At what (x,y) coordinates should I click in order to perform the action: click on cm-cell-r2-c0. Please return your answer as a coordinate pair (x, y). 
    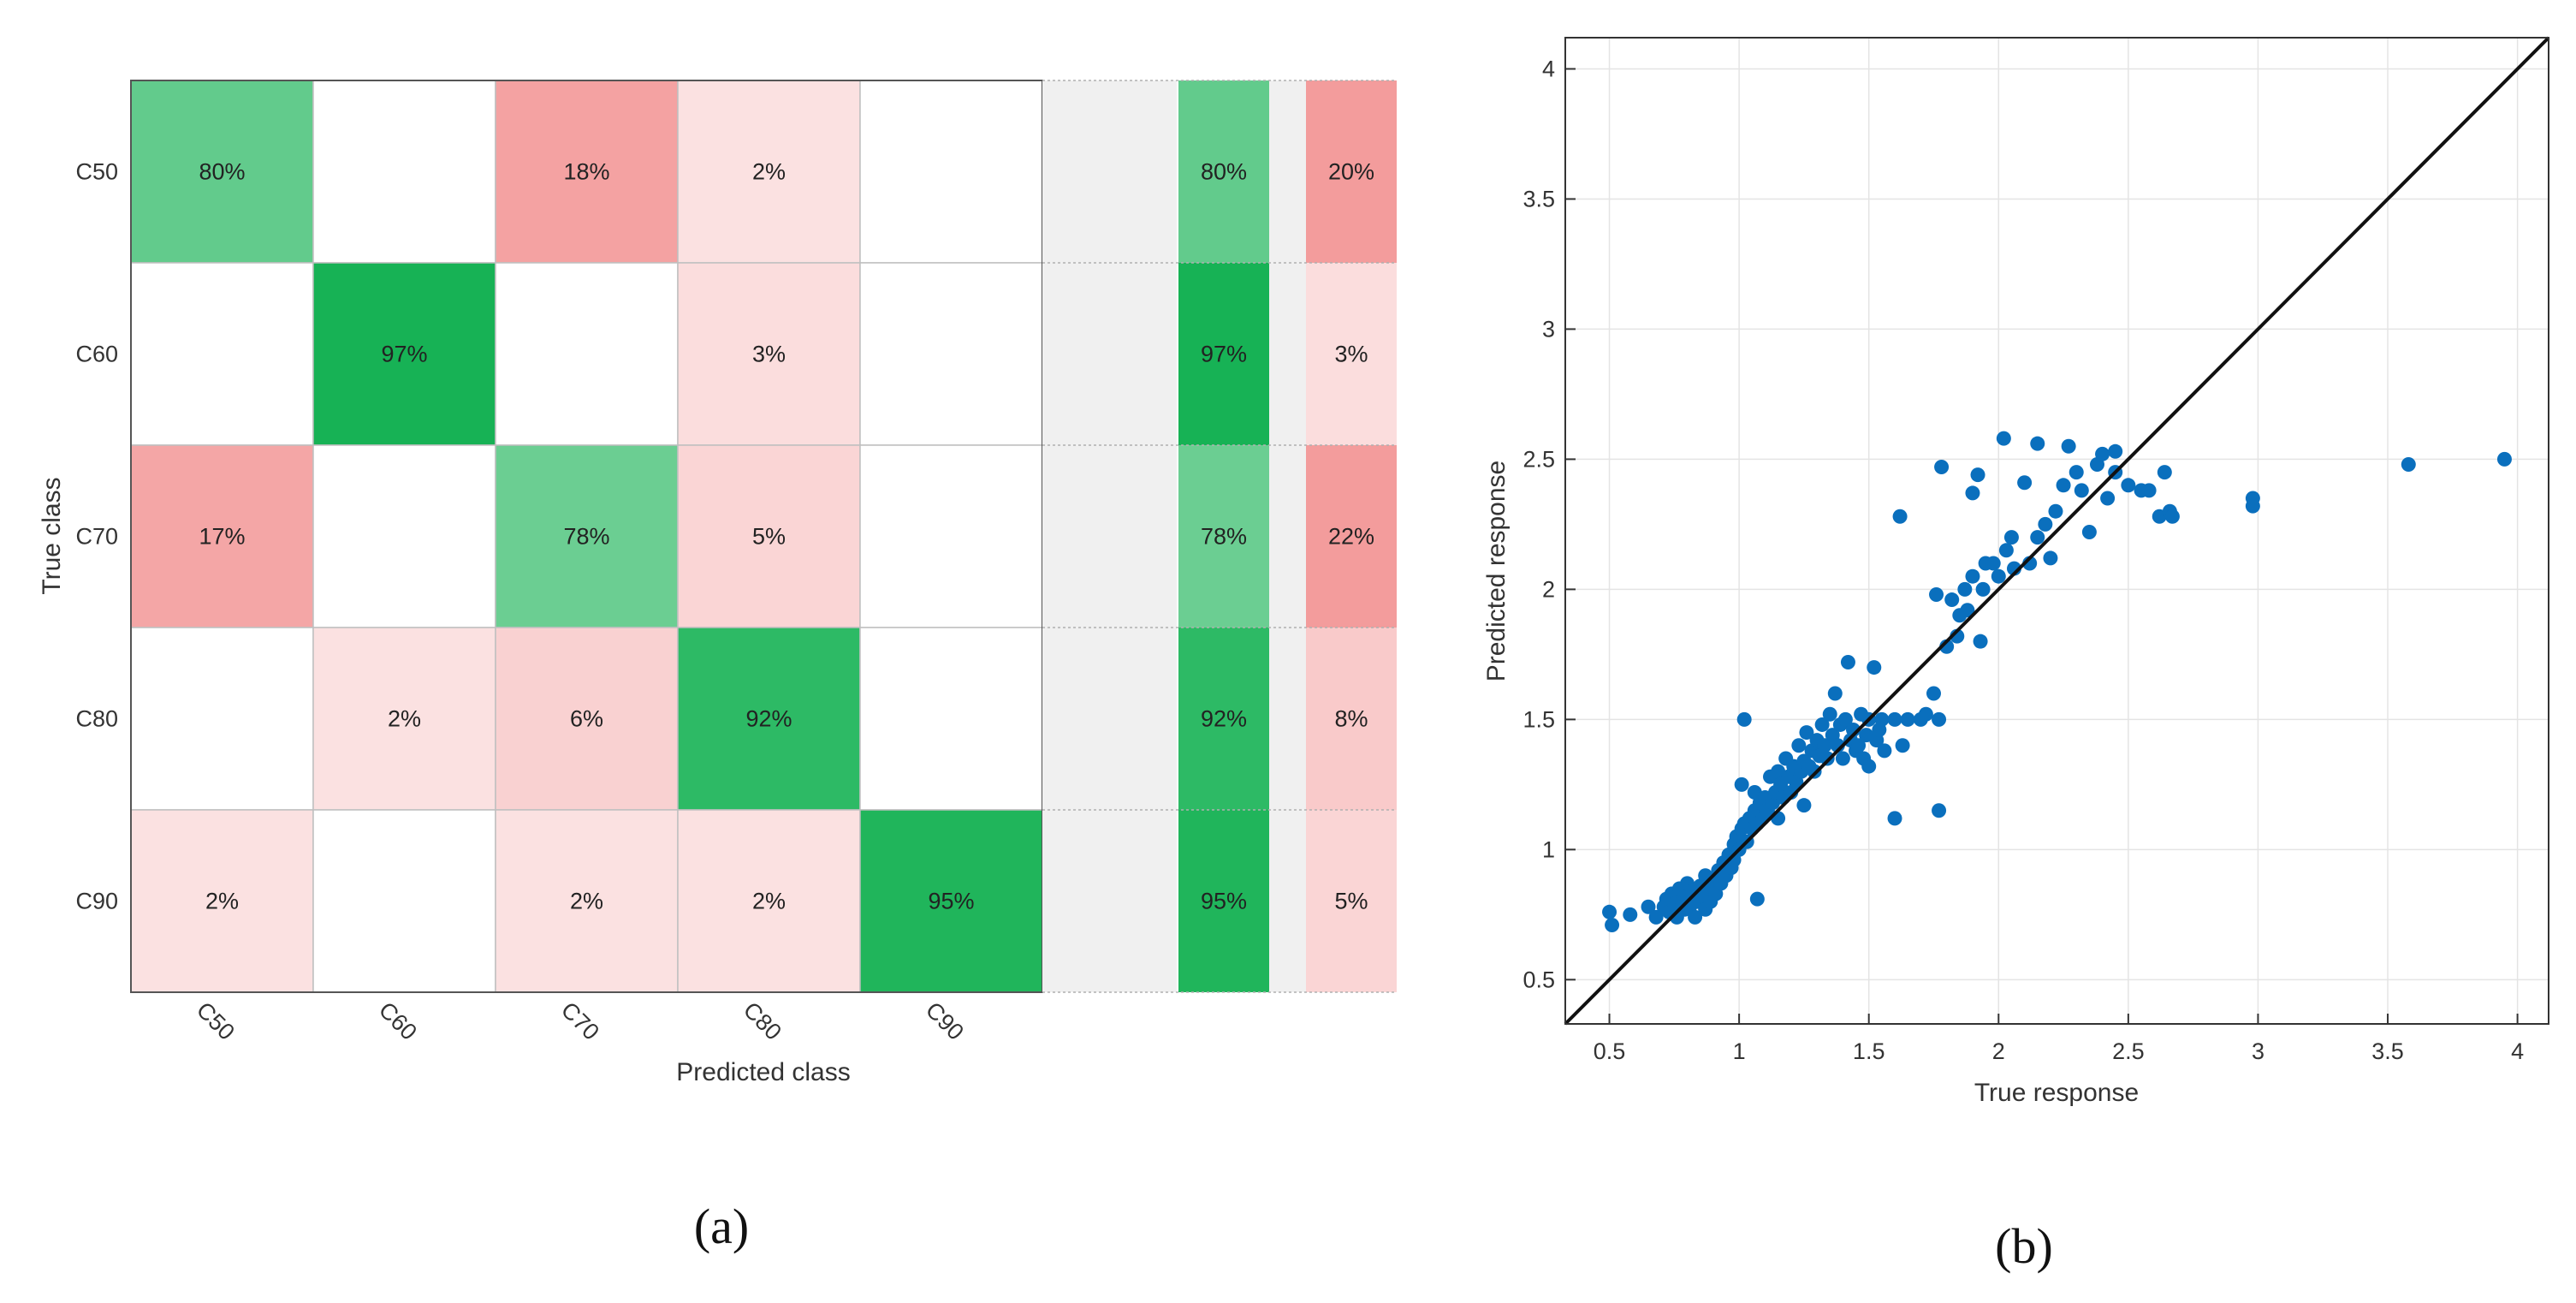
    Looking at the image, I should click on (222, 536).